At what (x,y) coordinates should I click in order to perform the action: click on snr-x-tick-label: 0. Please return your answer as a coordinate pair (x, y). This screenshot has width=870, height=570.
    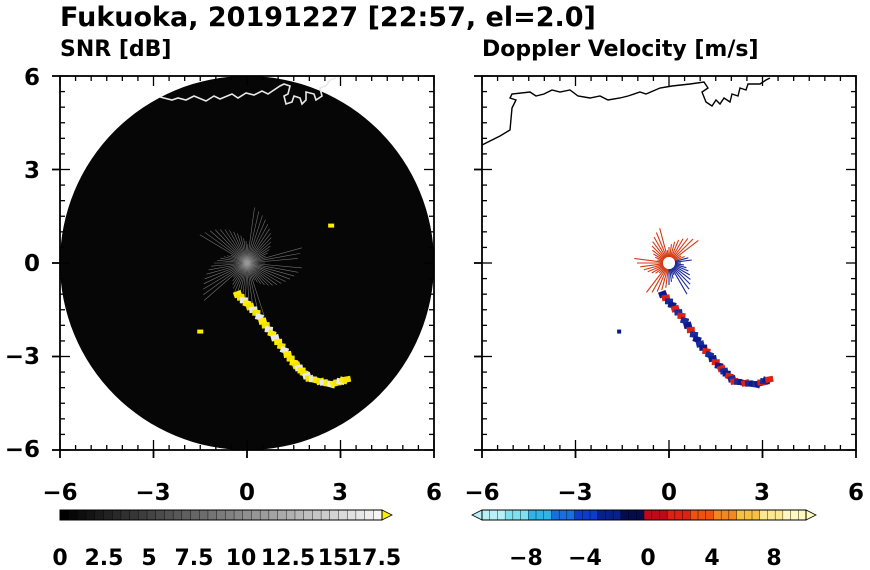
    Looking at the image, I should click on (247, 493).